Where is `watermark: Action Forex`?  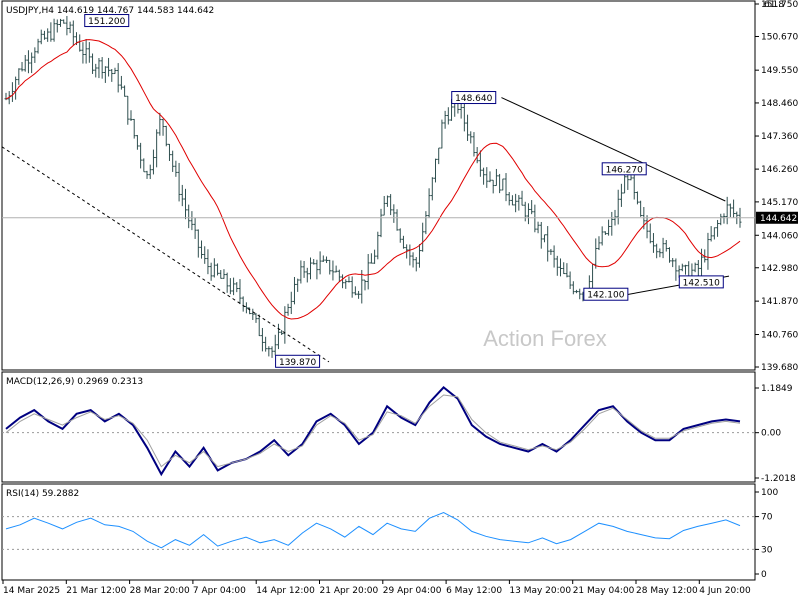
watermark: Action Forex is located at coordinates (545, 338).